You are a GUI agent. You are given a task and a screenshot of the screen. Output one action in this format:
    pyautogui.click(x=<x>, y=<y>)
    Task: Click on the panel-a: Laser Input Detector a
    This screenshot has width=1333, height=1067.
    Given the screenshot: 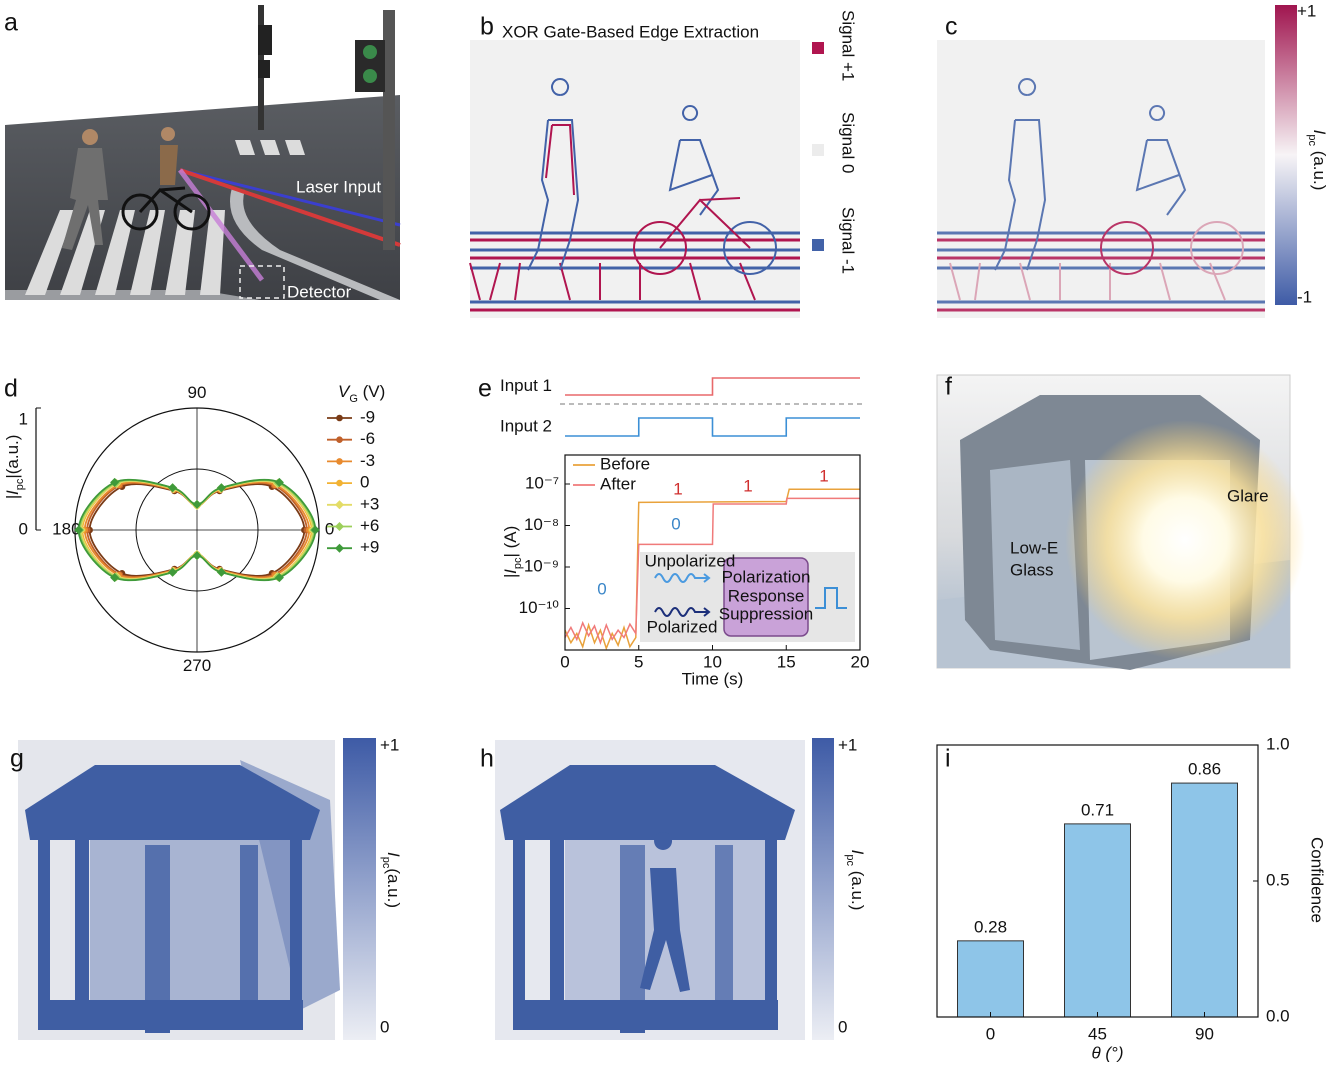 What is the action you would take?
    pyautogui.click(x=202, y=153)
    